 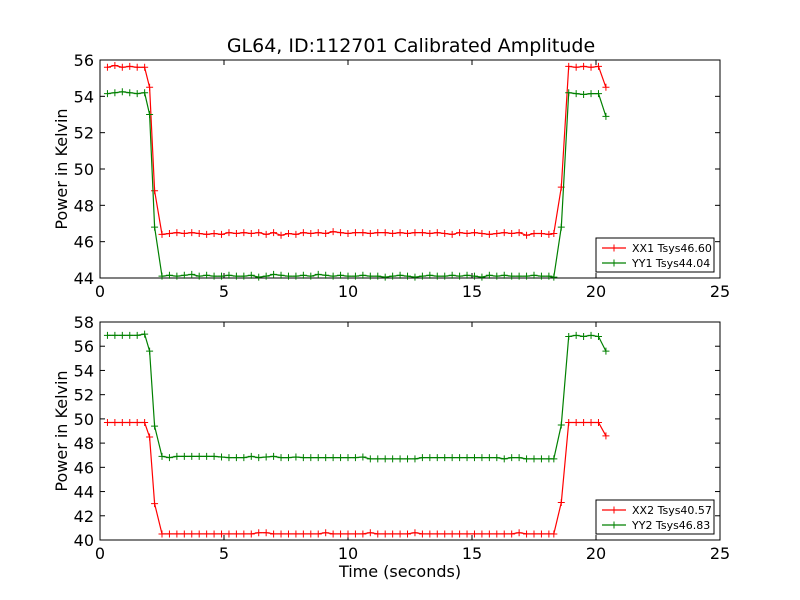 I want to click on y-axis-label: Power in Kelvin, so click(x=61, y=168).